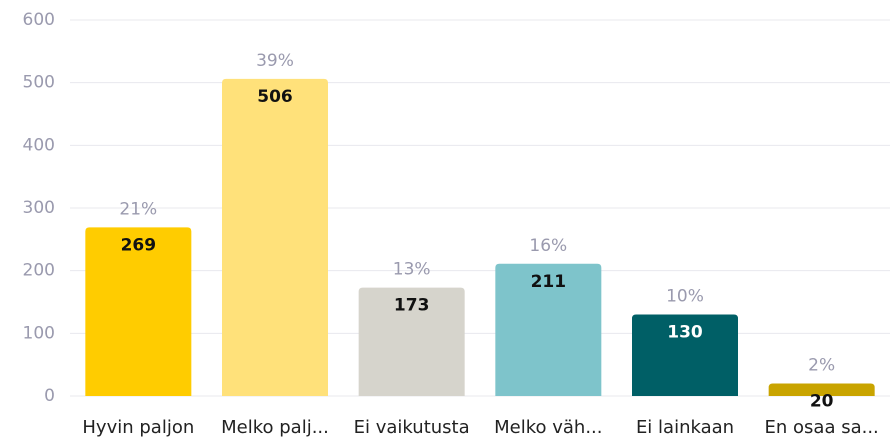 The height and width of the screenshot is (442, 890). Describe the element at coordinates (39, 20) in the screenshot. I see `y-tick-label: 600` at that location.